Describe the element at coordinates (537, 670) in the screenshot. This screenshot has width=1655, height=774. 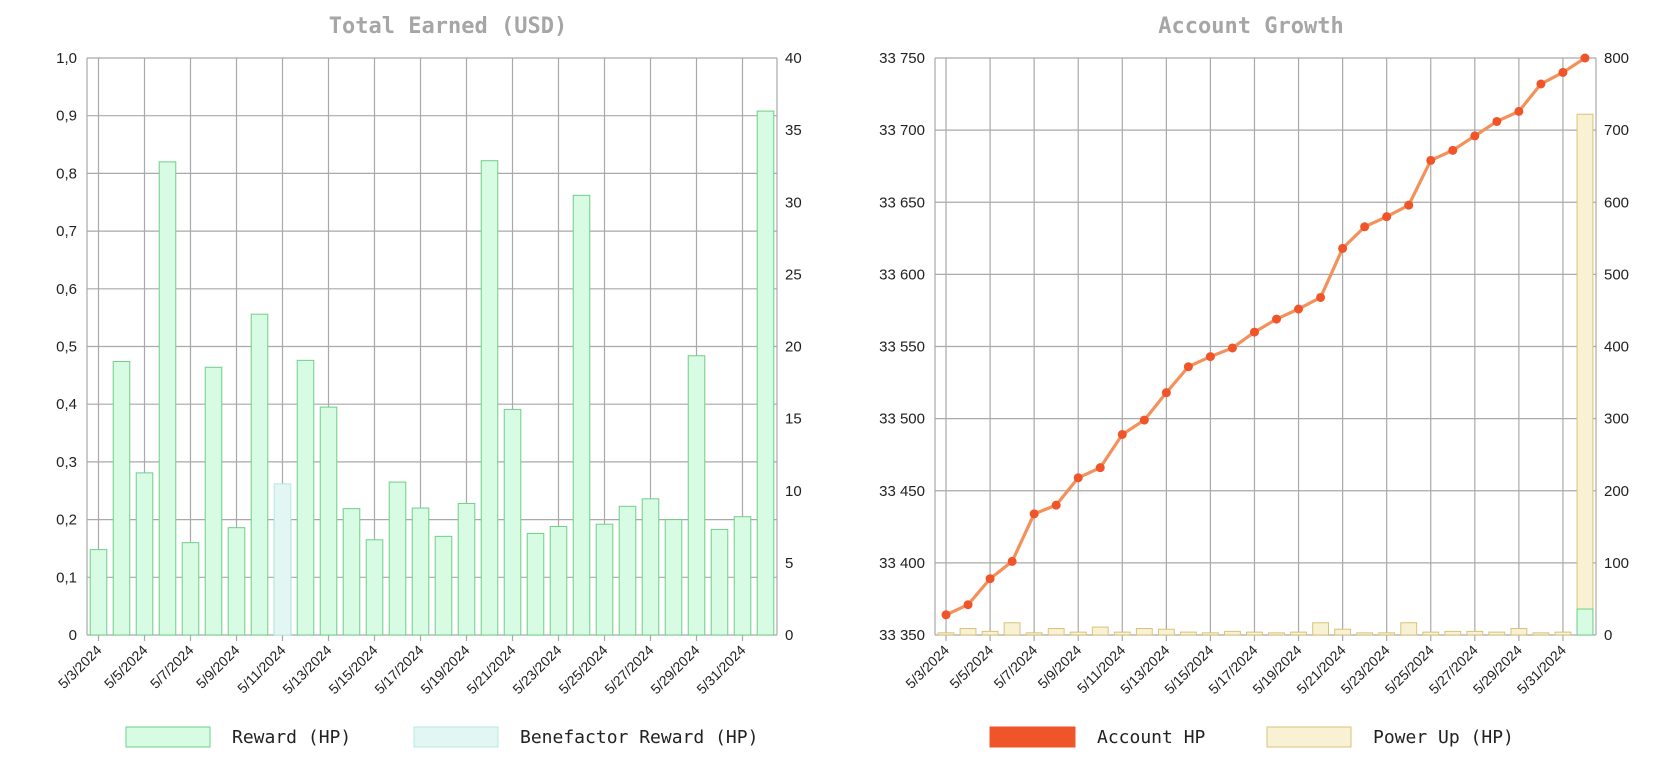
I see `x-tick-label: 5/23/2024` at that location.